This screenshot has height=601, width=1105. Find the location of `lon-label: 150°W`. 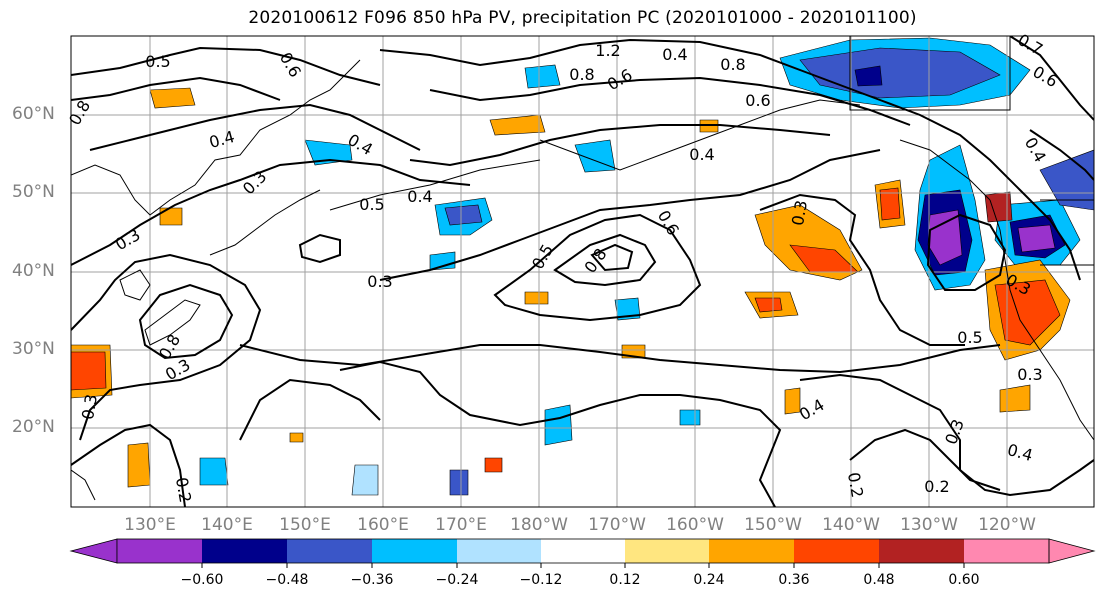

lon-label: 150°W is located at coordinates (773, 525).